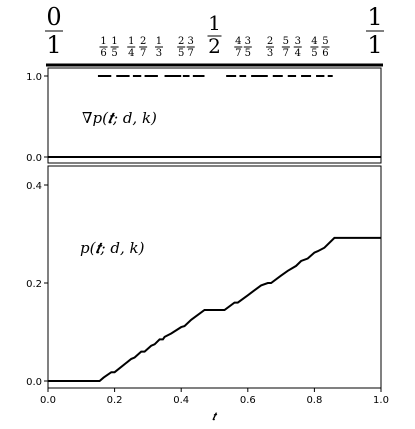 The width and height of the screenshot is (415, 429). Describe the element at coordinates (34, 382) in the screenshot. I see `y-tick-label: 0.0` at that location.